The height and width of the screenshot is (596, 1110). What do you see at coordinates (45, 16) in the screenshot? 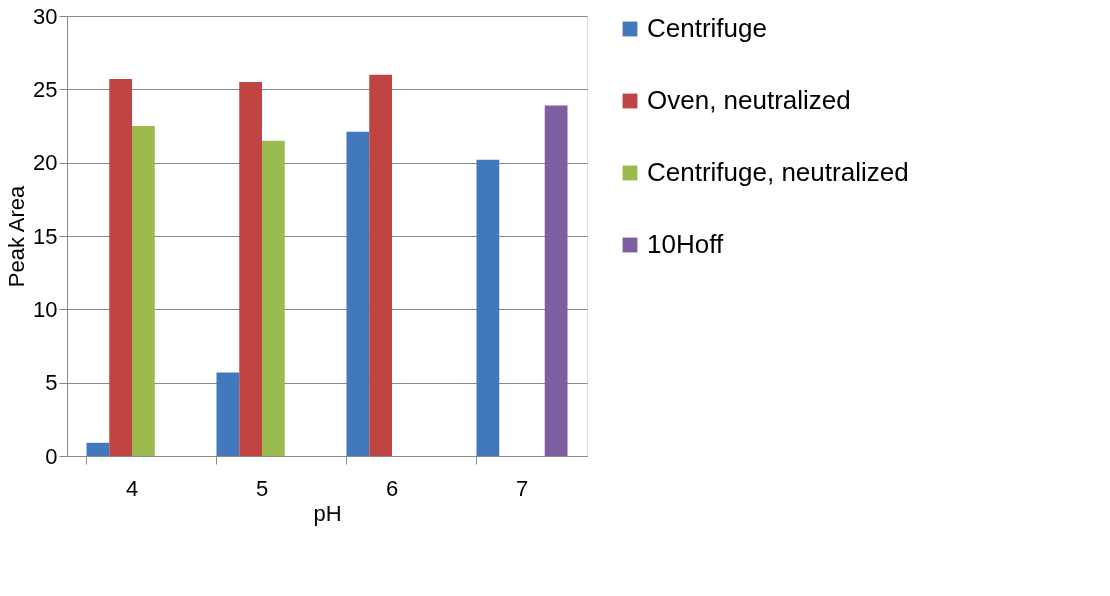
I see `y-tick-label: 30` at bounding box center [45, 16].